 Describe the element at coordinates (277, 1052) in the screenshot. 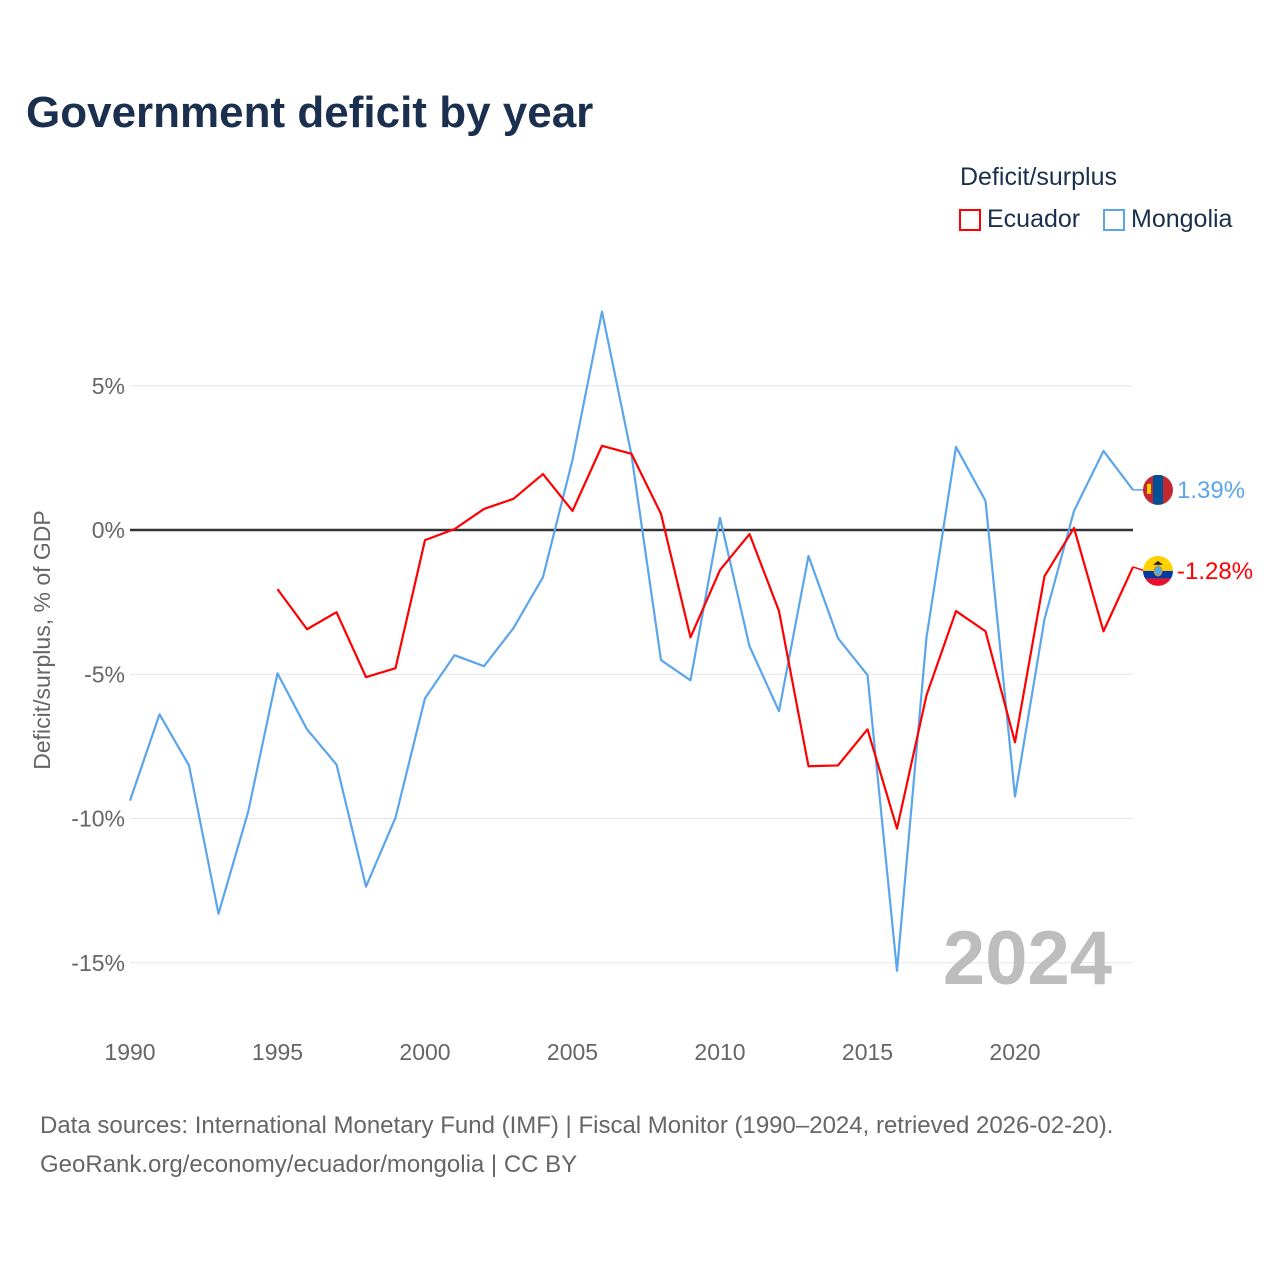

I see `x-tick-label: 1995` at that location.